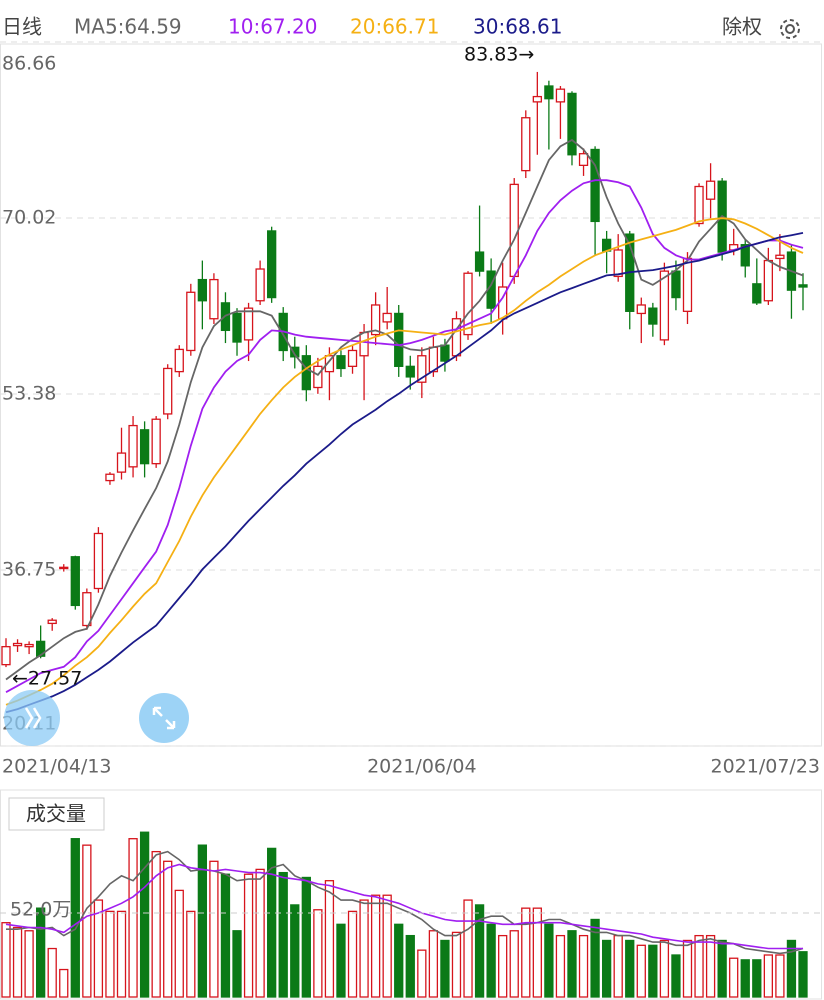 The width and height of the screenshot is (824, 1000). Describe the element at coordinates (742, 27) in the screenshot. I see `adjust-button: 除权` at that location.